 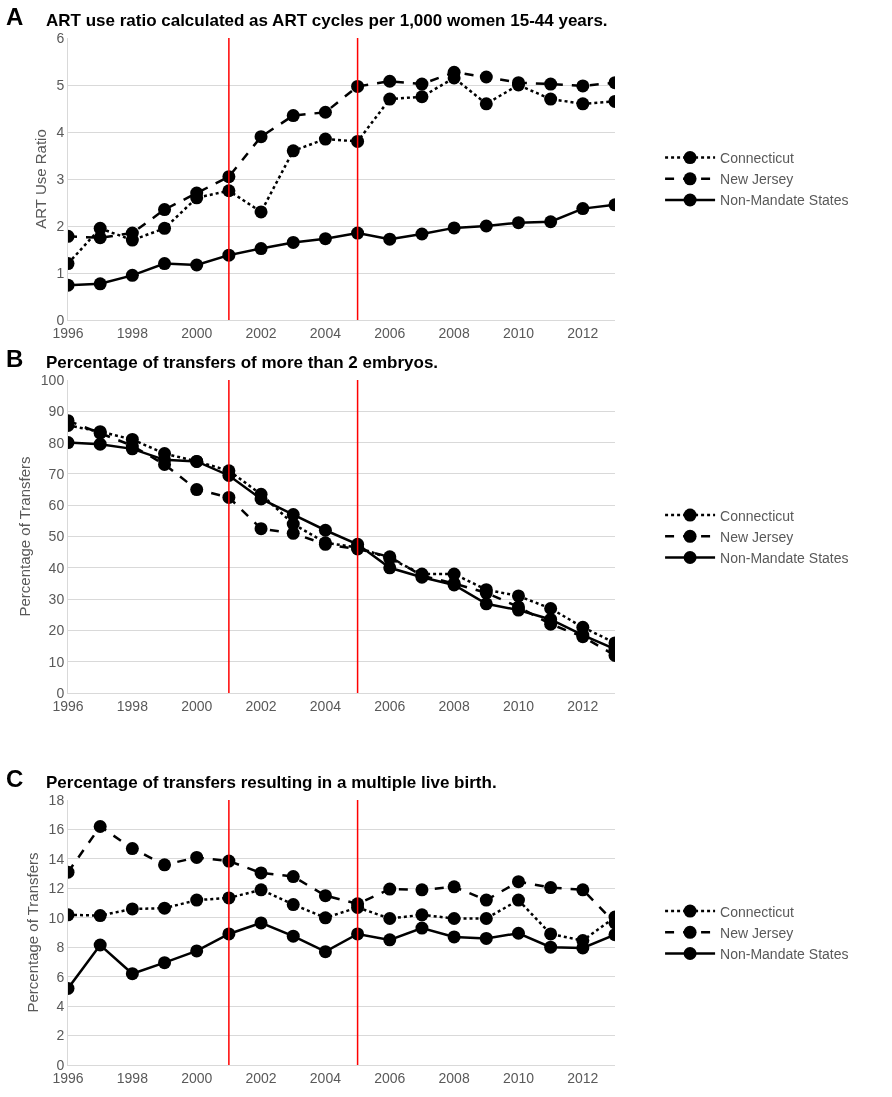 I want to click on y-tick-label: 14, so click(x=56, y=858).